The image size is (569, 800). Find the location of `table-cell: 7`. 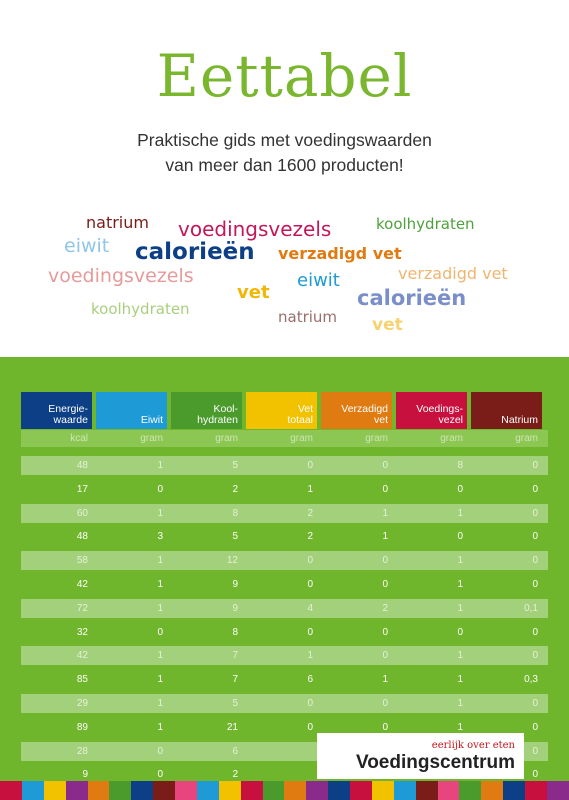

table-cell: 7 is located at coordinates (235, 656).